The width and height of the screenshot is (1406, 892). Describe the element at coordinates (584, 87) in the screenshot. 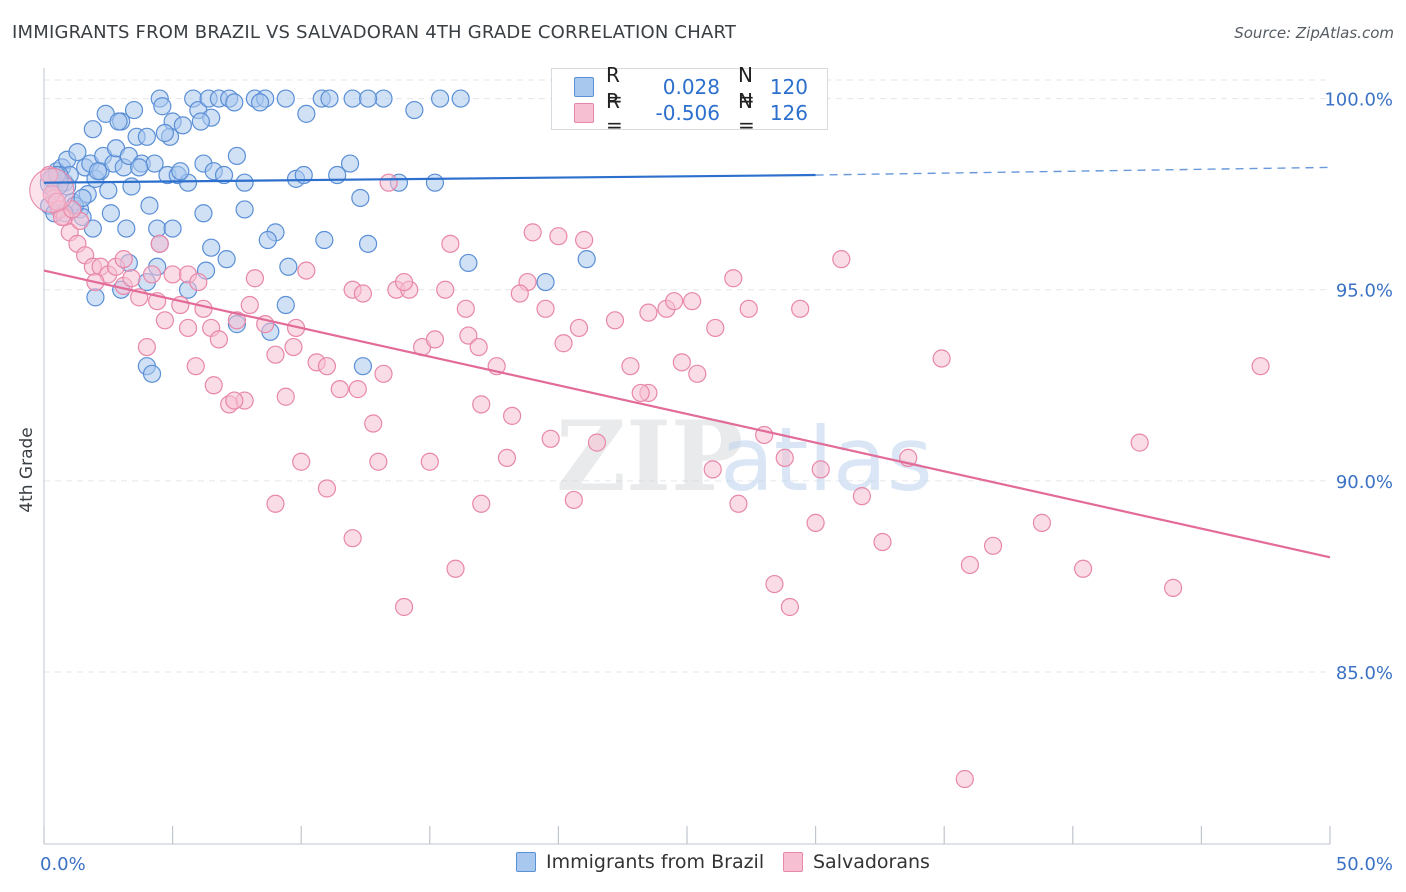

I see `legend-swatch-blue` at that location.